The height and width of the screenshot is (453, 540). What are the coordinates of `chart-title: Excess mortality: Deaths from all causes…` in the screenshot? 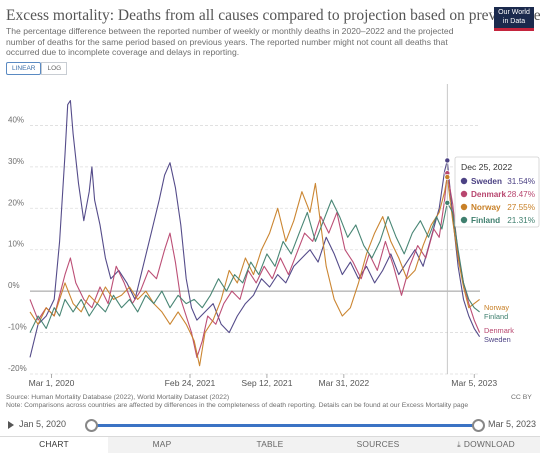 It's located at (273, 15).